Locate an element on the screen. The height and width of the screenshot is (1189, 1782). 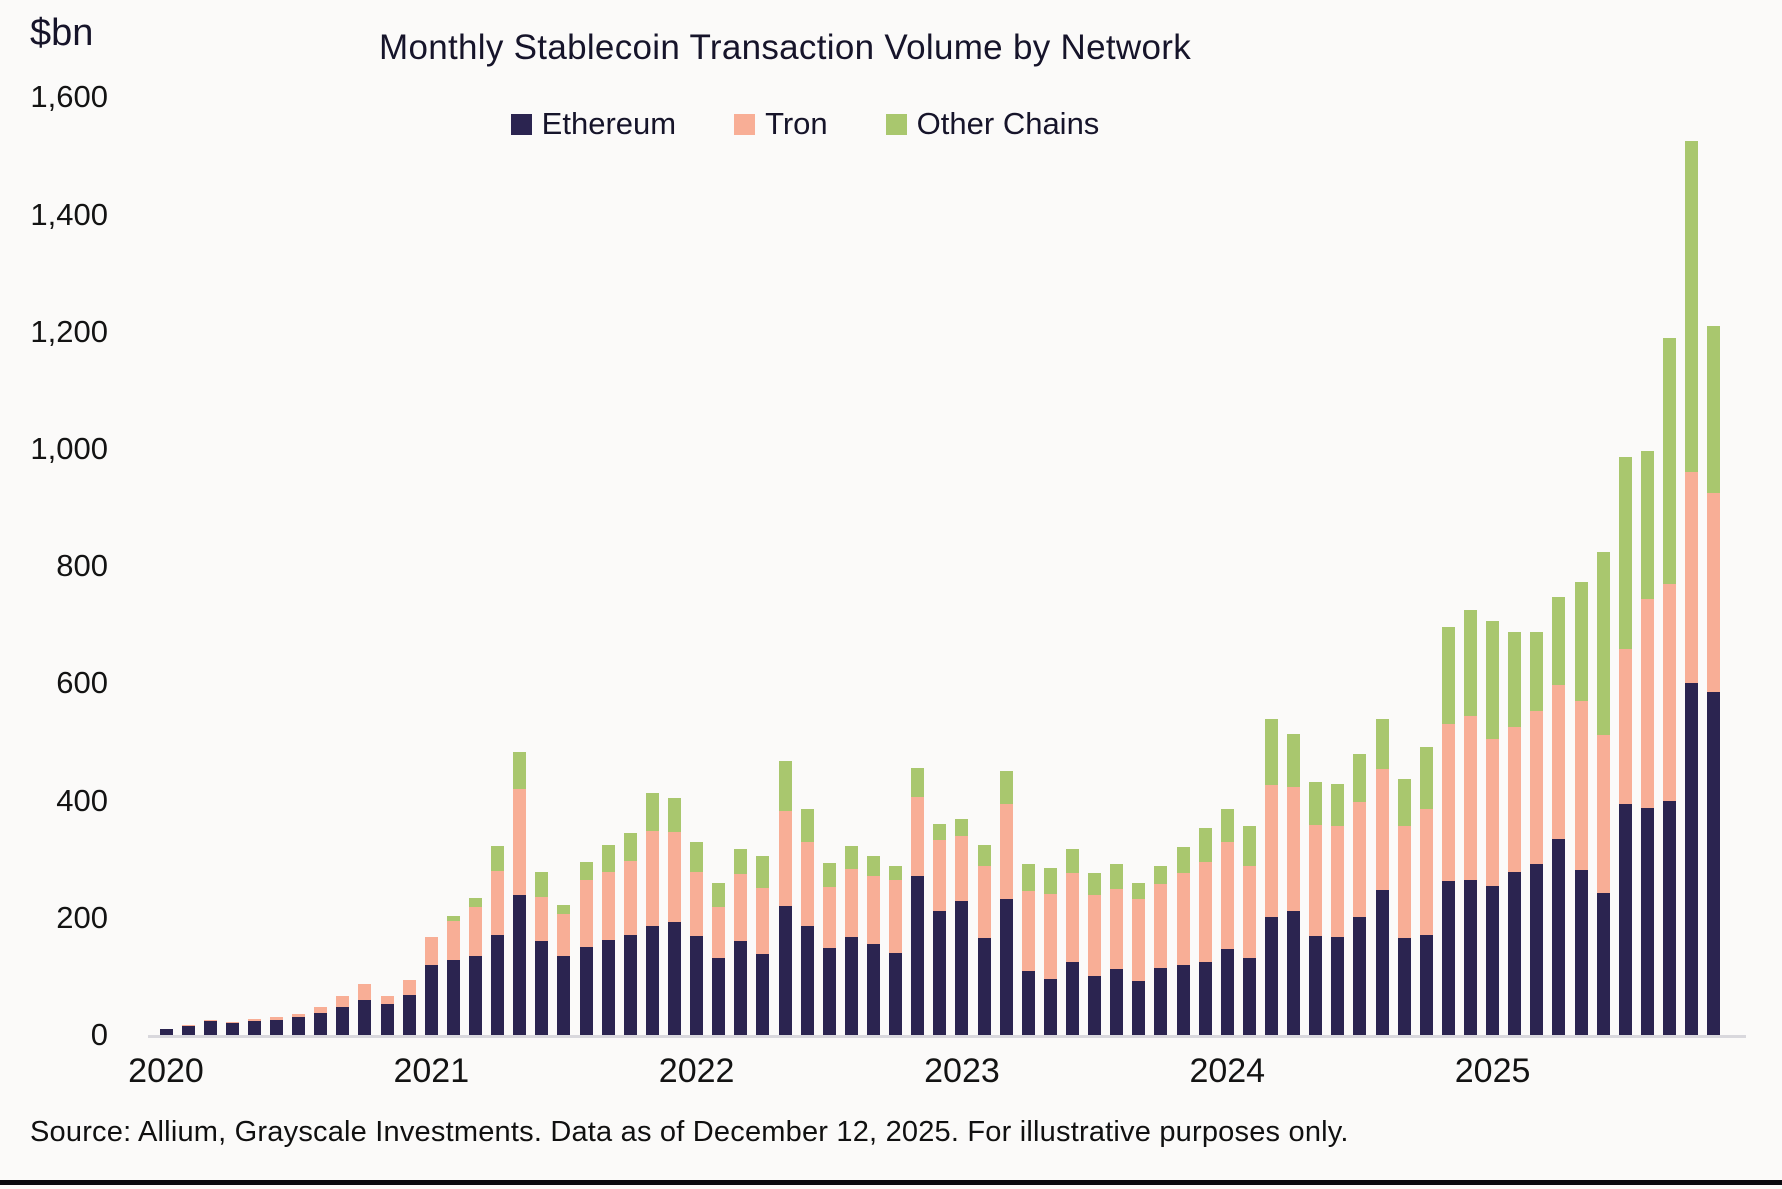
y-axis-unit-label: $bn is located at coordinates (62, 33).